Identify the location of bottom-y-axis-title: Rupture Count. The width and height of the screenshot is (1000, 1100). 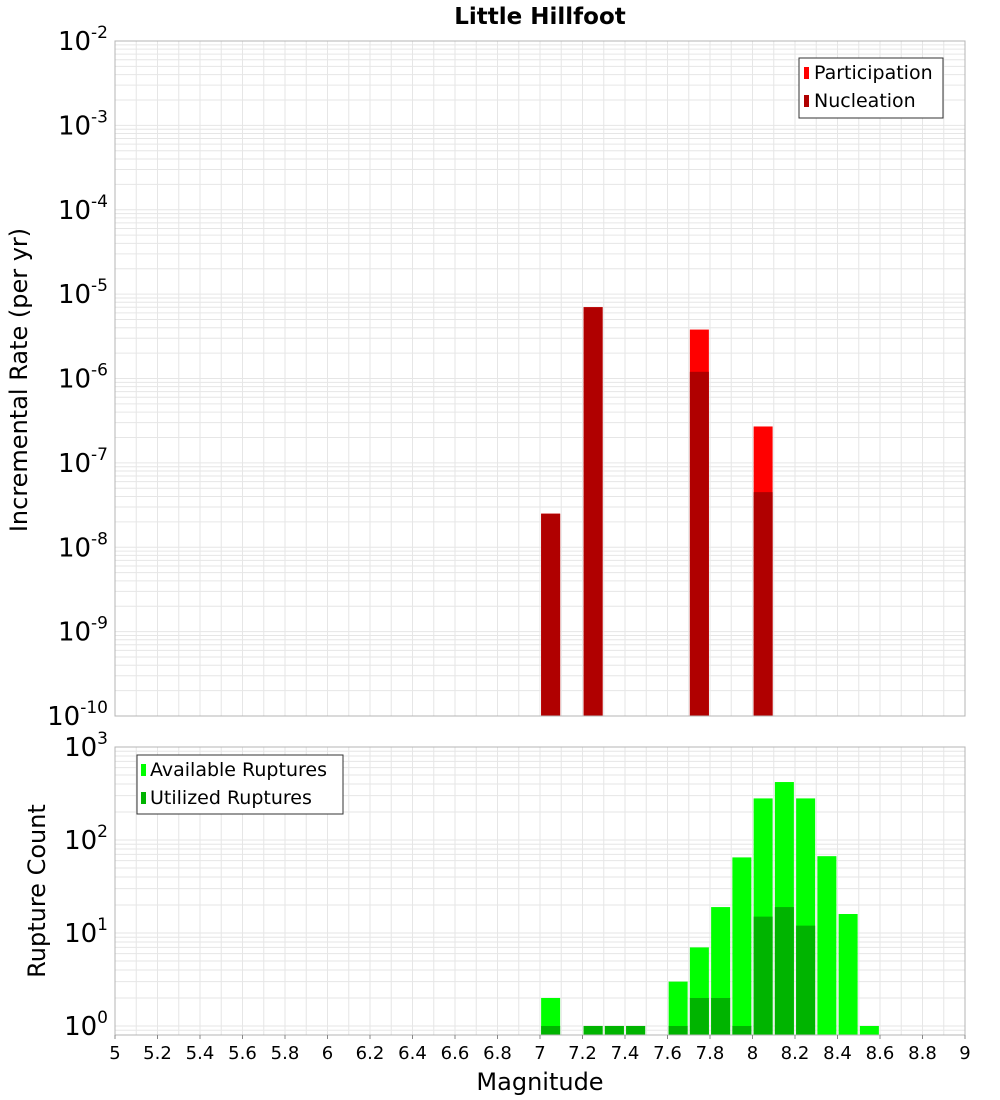
(37, 891).